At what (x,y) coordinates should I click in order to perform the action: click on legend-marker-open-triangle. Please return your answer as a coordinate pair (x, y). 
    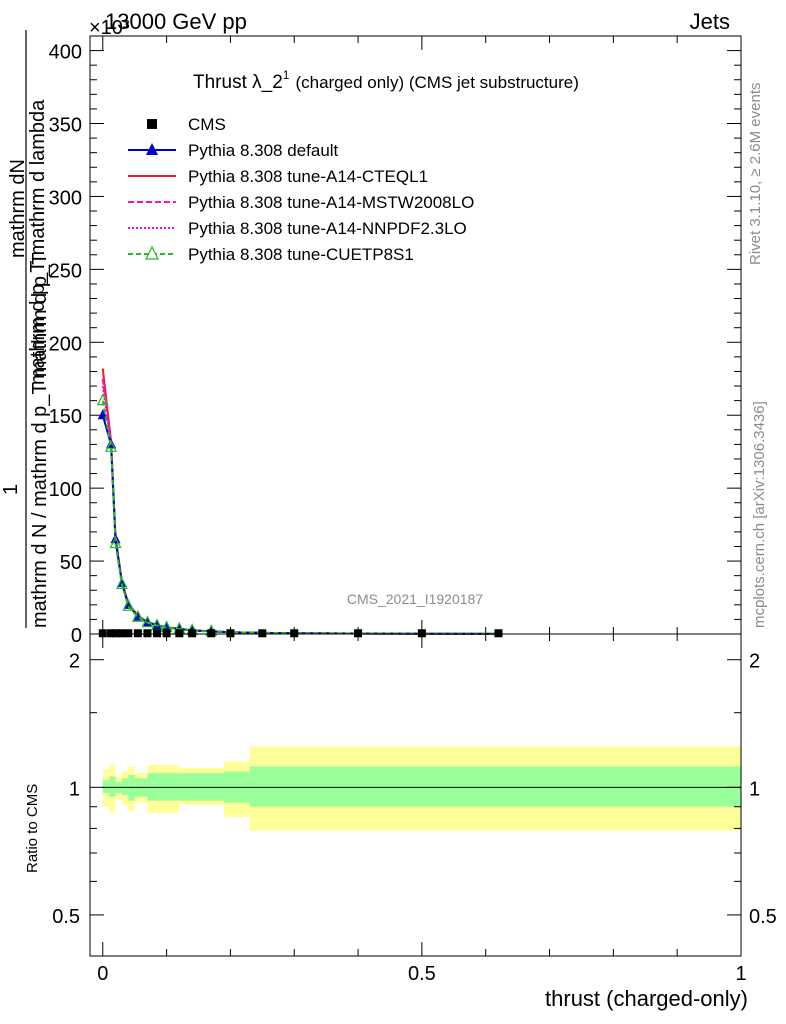
    Looking at the image, I should click on (152, 252).